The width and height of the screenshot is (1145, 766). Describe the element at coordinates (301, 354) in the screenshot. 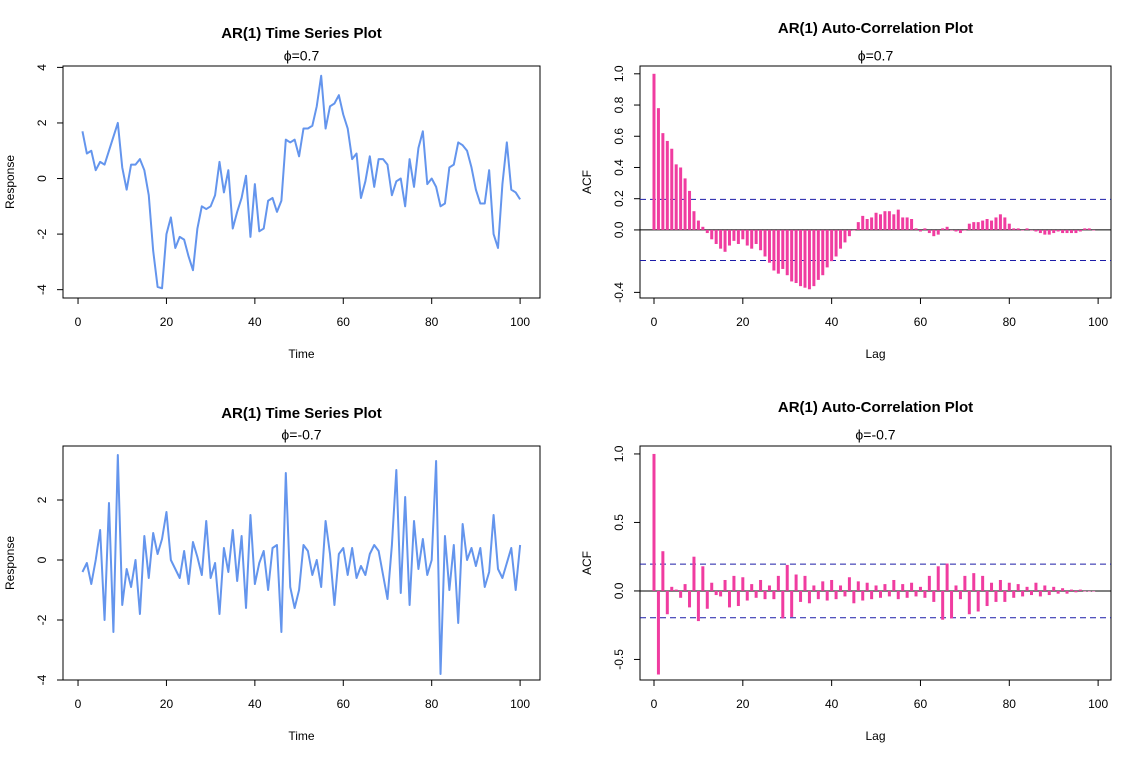

I see `x-axis-label: Time` at that location.